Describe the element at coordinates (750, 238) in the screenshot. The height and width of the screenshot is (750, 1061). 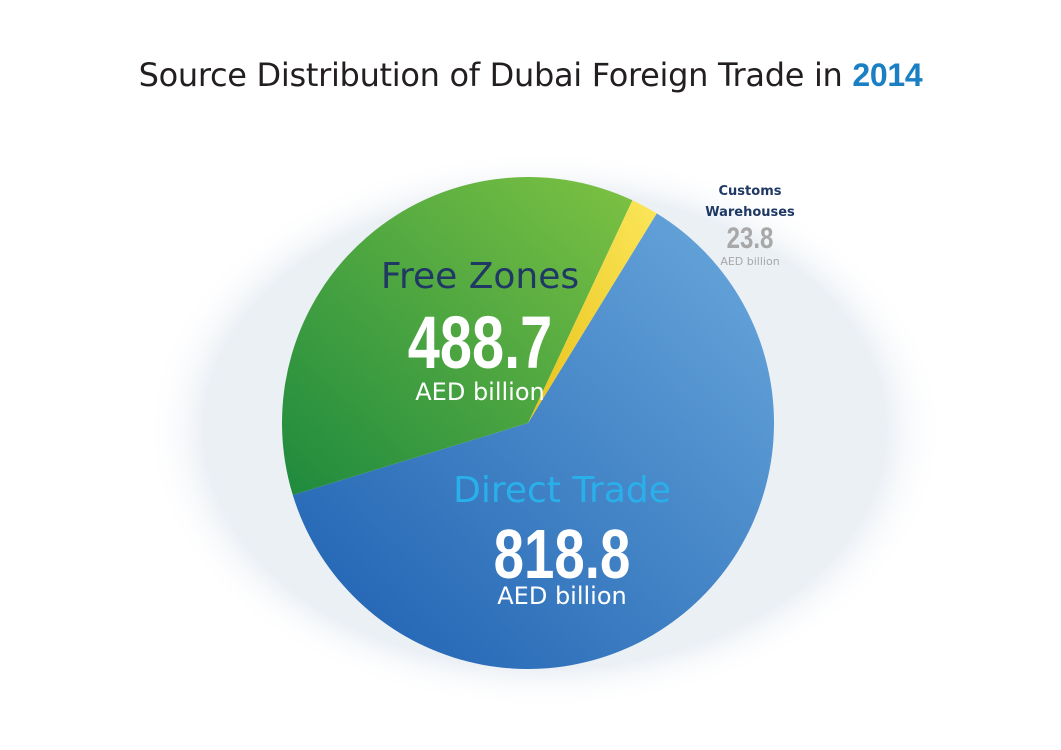
I see `slice-value-customs-warehouses: 23.8` at that location.